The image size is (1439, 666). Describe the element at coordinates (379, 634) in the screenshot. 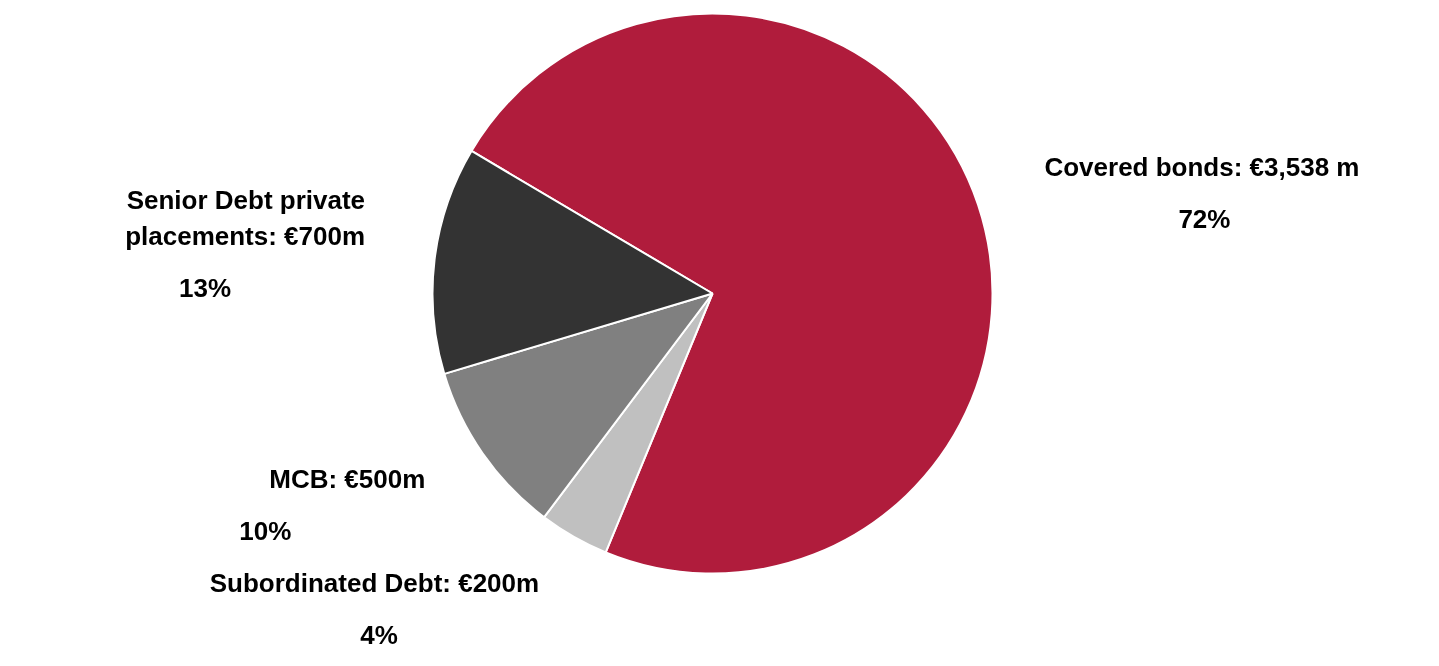

I see `data-label: 4%` at that location.